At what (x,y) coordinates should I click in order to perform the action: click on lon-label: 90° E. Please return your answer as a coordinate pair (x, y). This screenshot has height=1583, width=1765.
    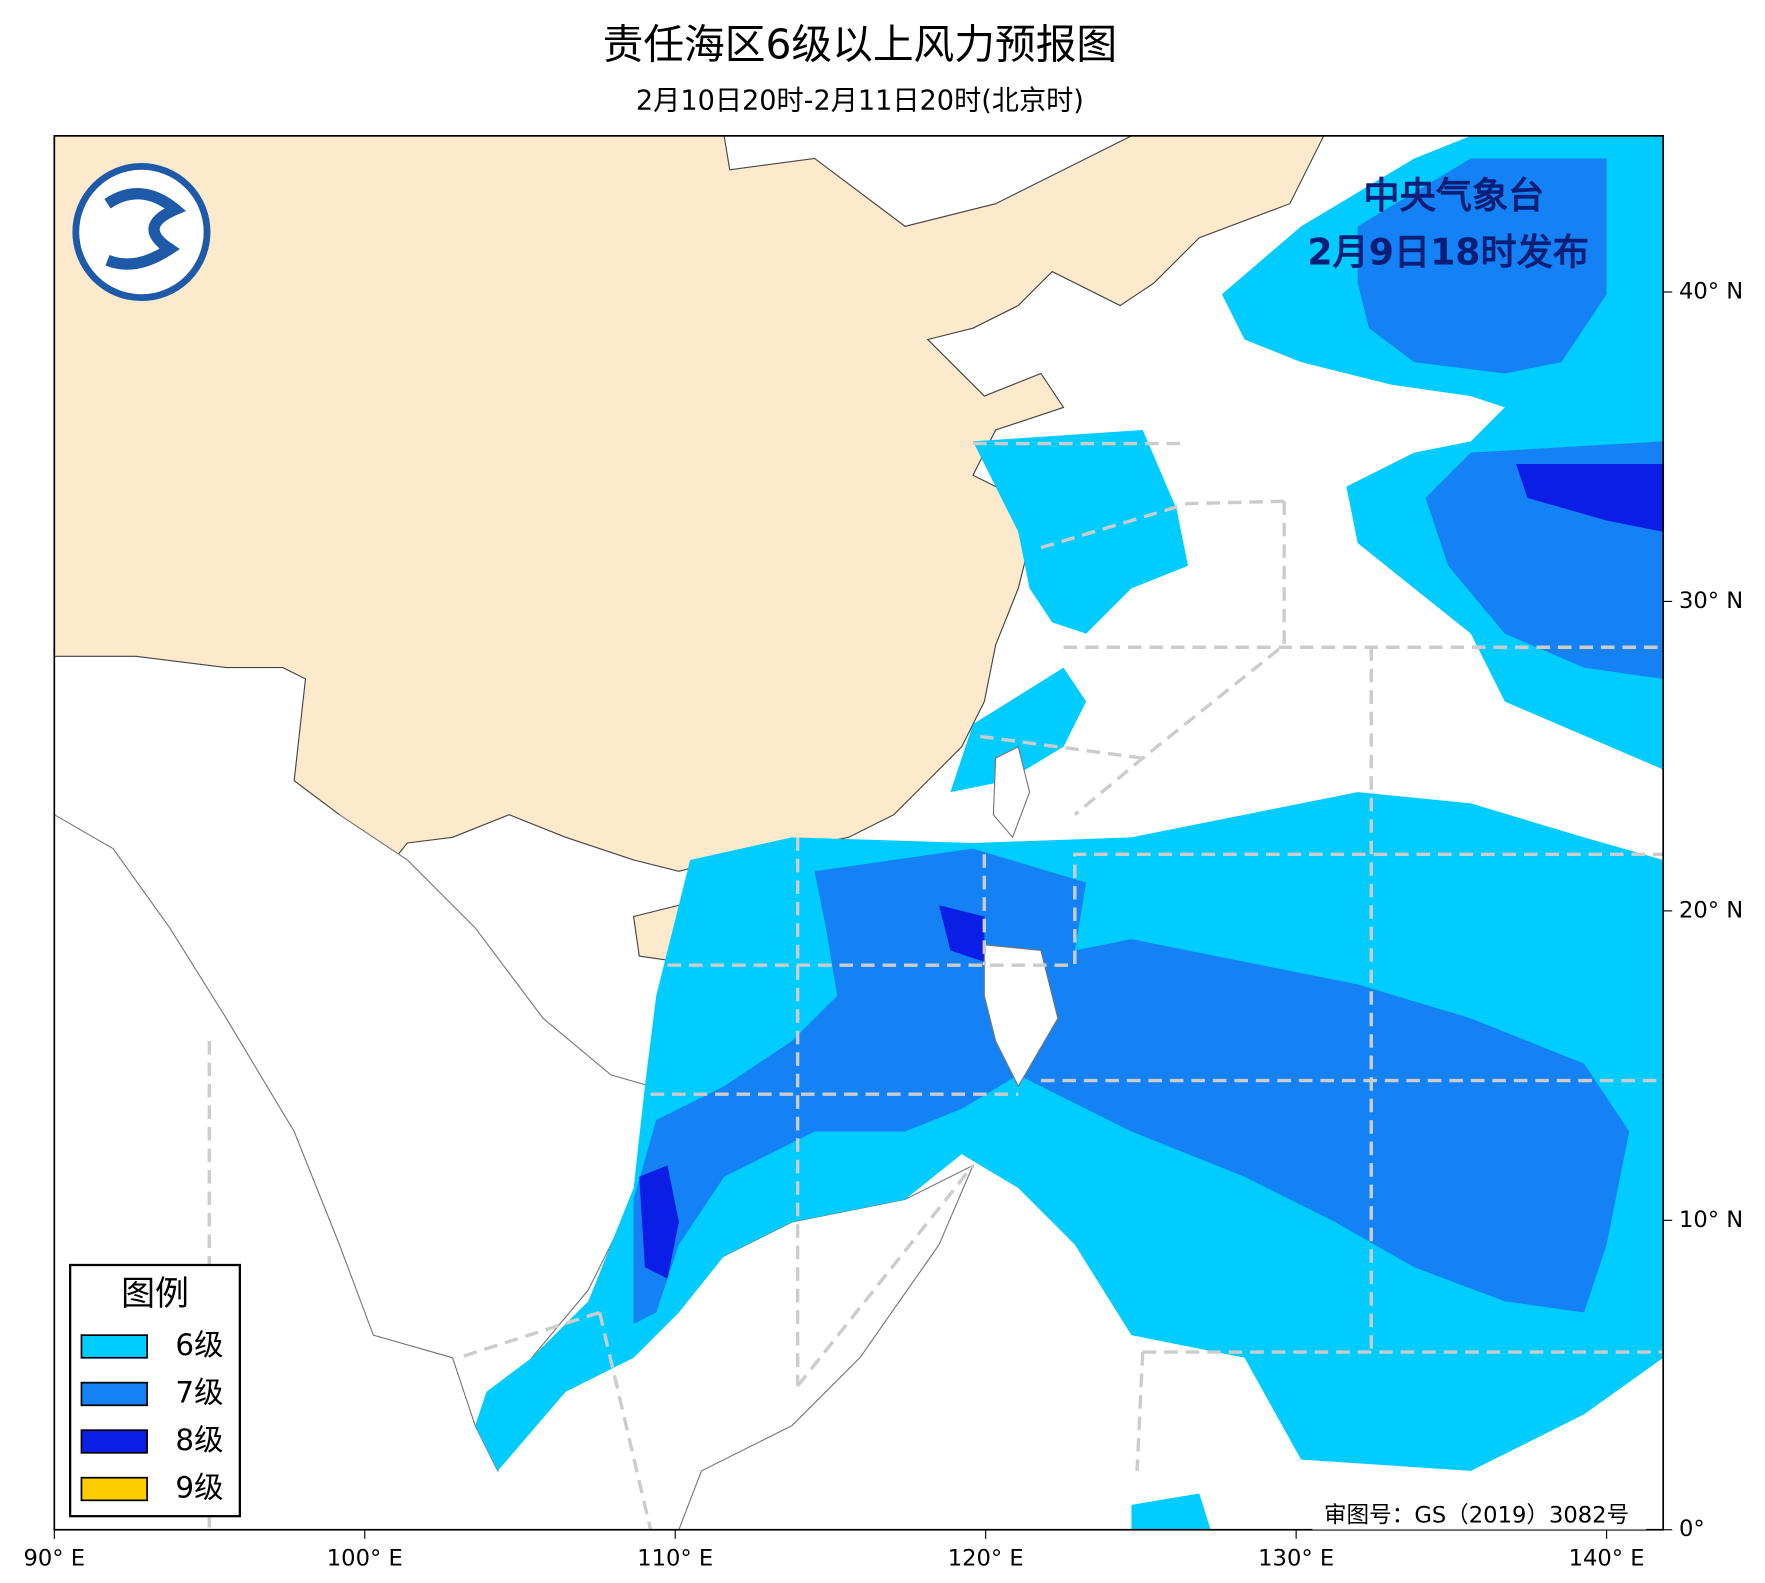
    Looking at the image, I should click on (55, 1559).